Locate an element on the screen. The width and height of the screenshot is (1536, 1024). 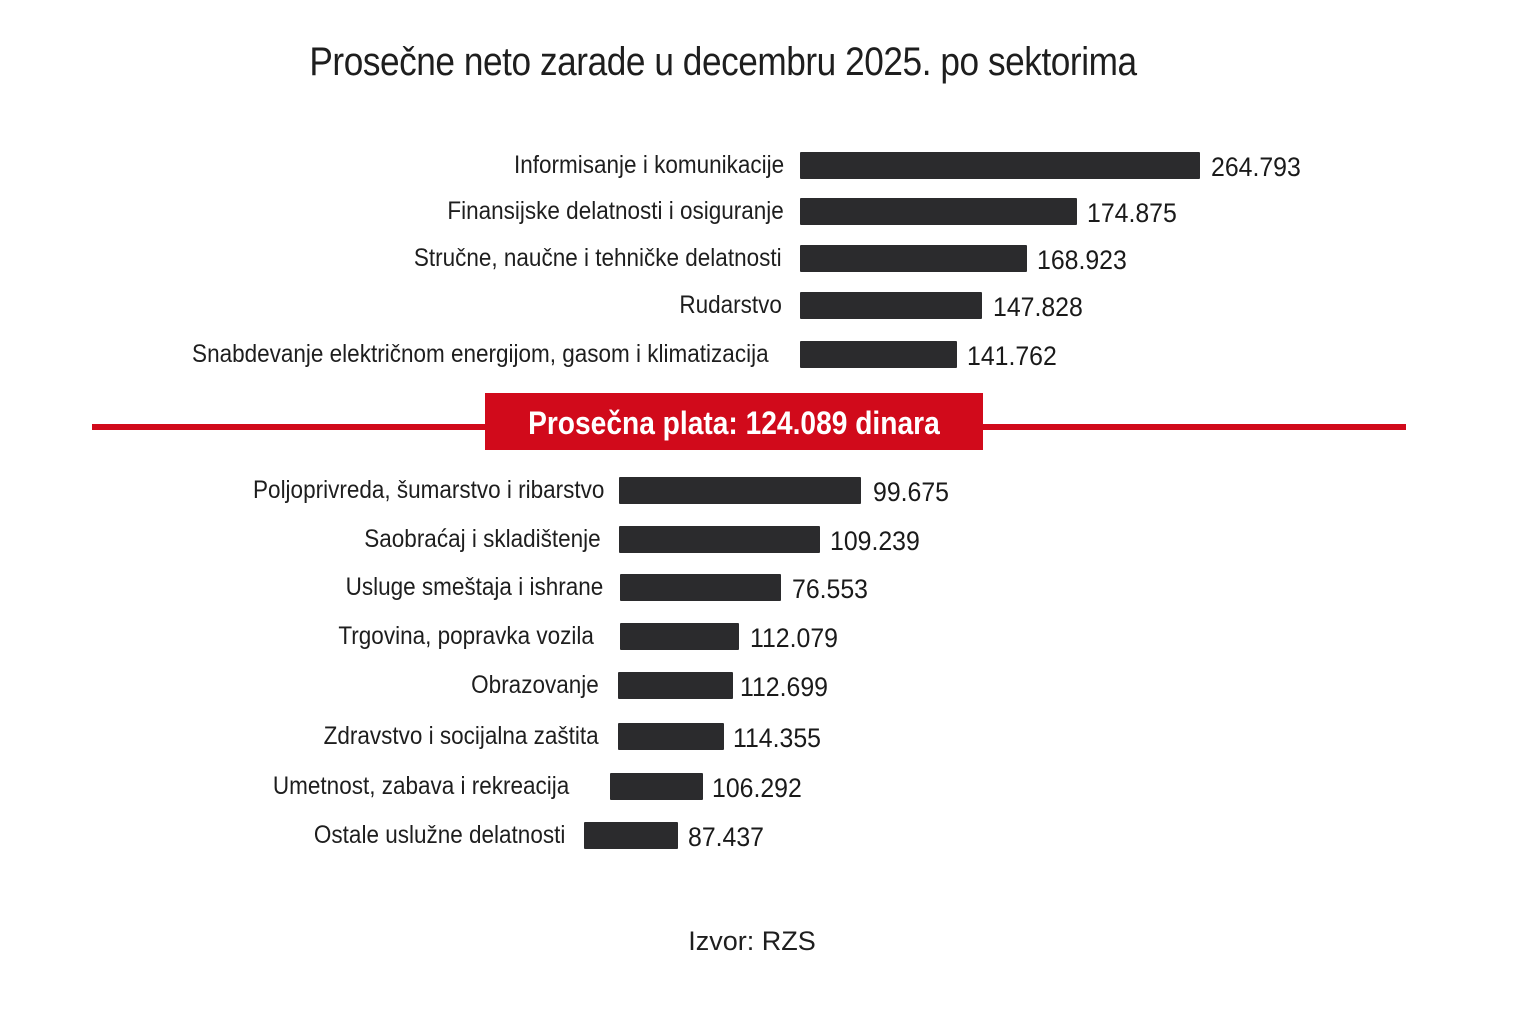
bar-label: Finansijske delatnosti i osiguranje is located at coordinates (615, 211).